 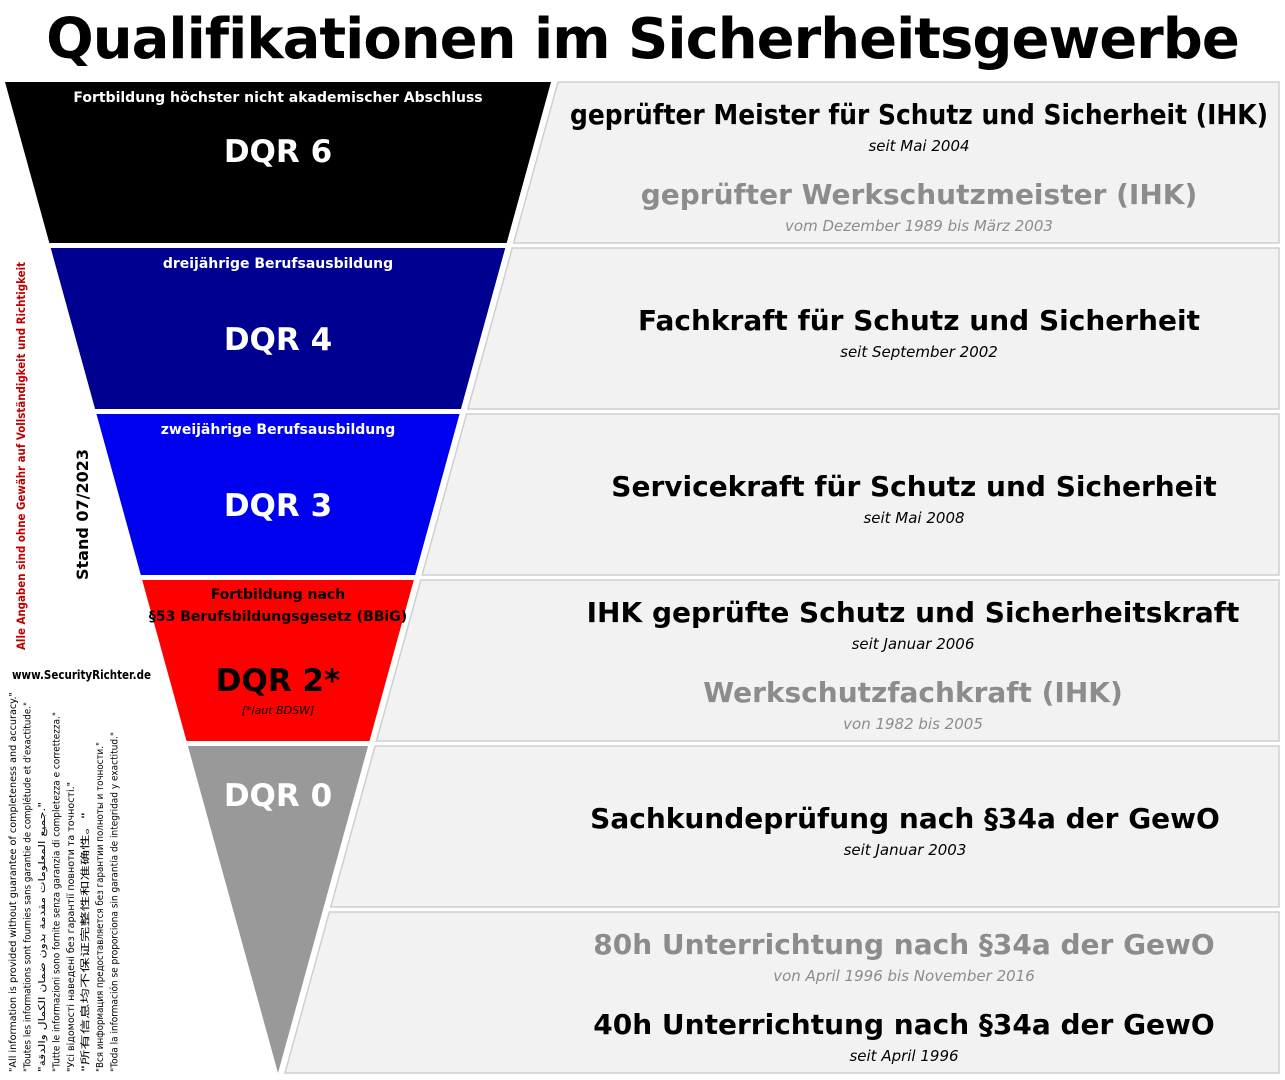 I want to click on qualification-name: Werkschutzfachkraft (IHK), so click(x=913, y=692).